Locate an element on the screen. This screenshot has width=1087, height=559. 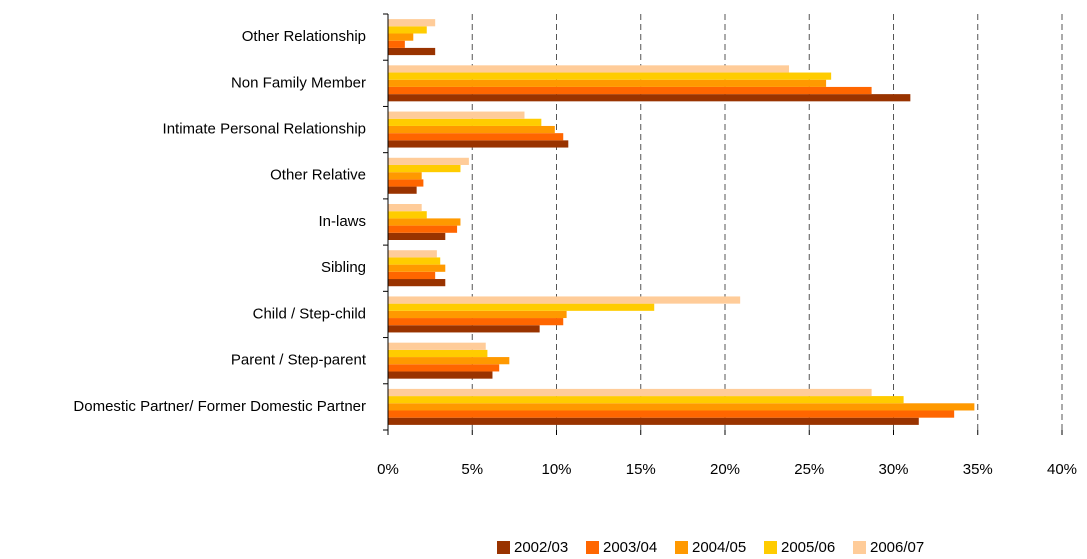
x-tick-label: 5% is located at coordinates (472, 469).